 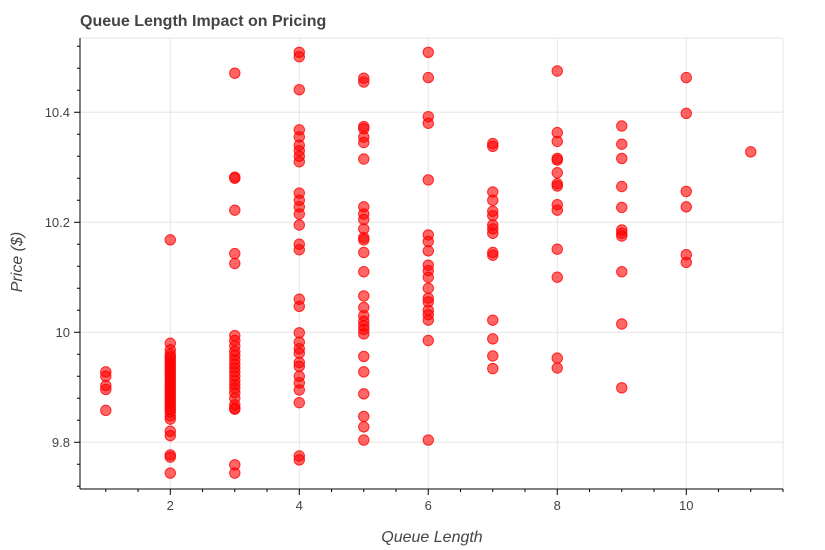 What do you see at coordinates (57, 222) in the screenshot?
I see `y-tick-label: 10.2` at bounding box center [57, 222].